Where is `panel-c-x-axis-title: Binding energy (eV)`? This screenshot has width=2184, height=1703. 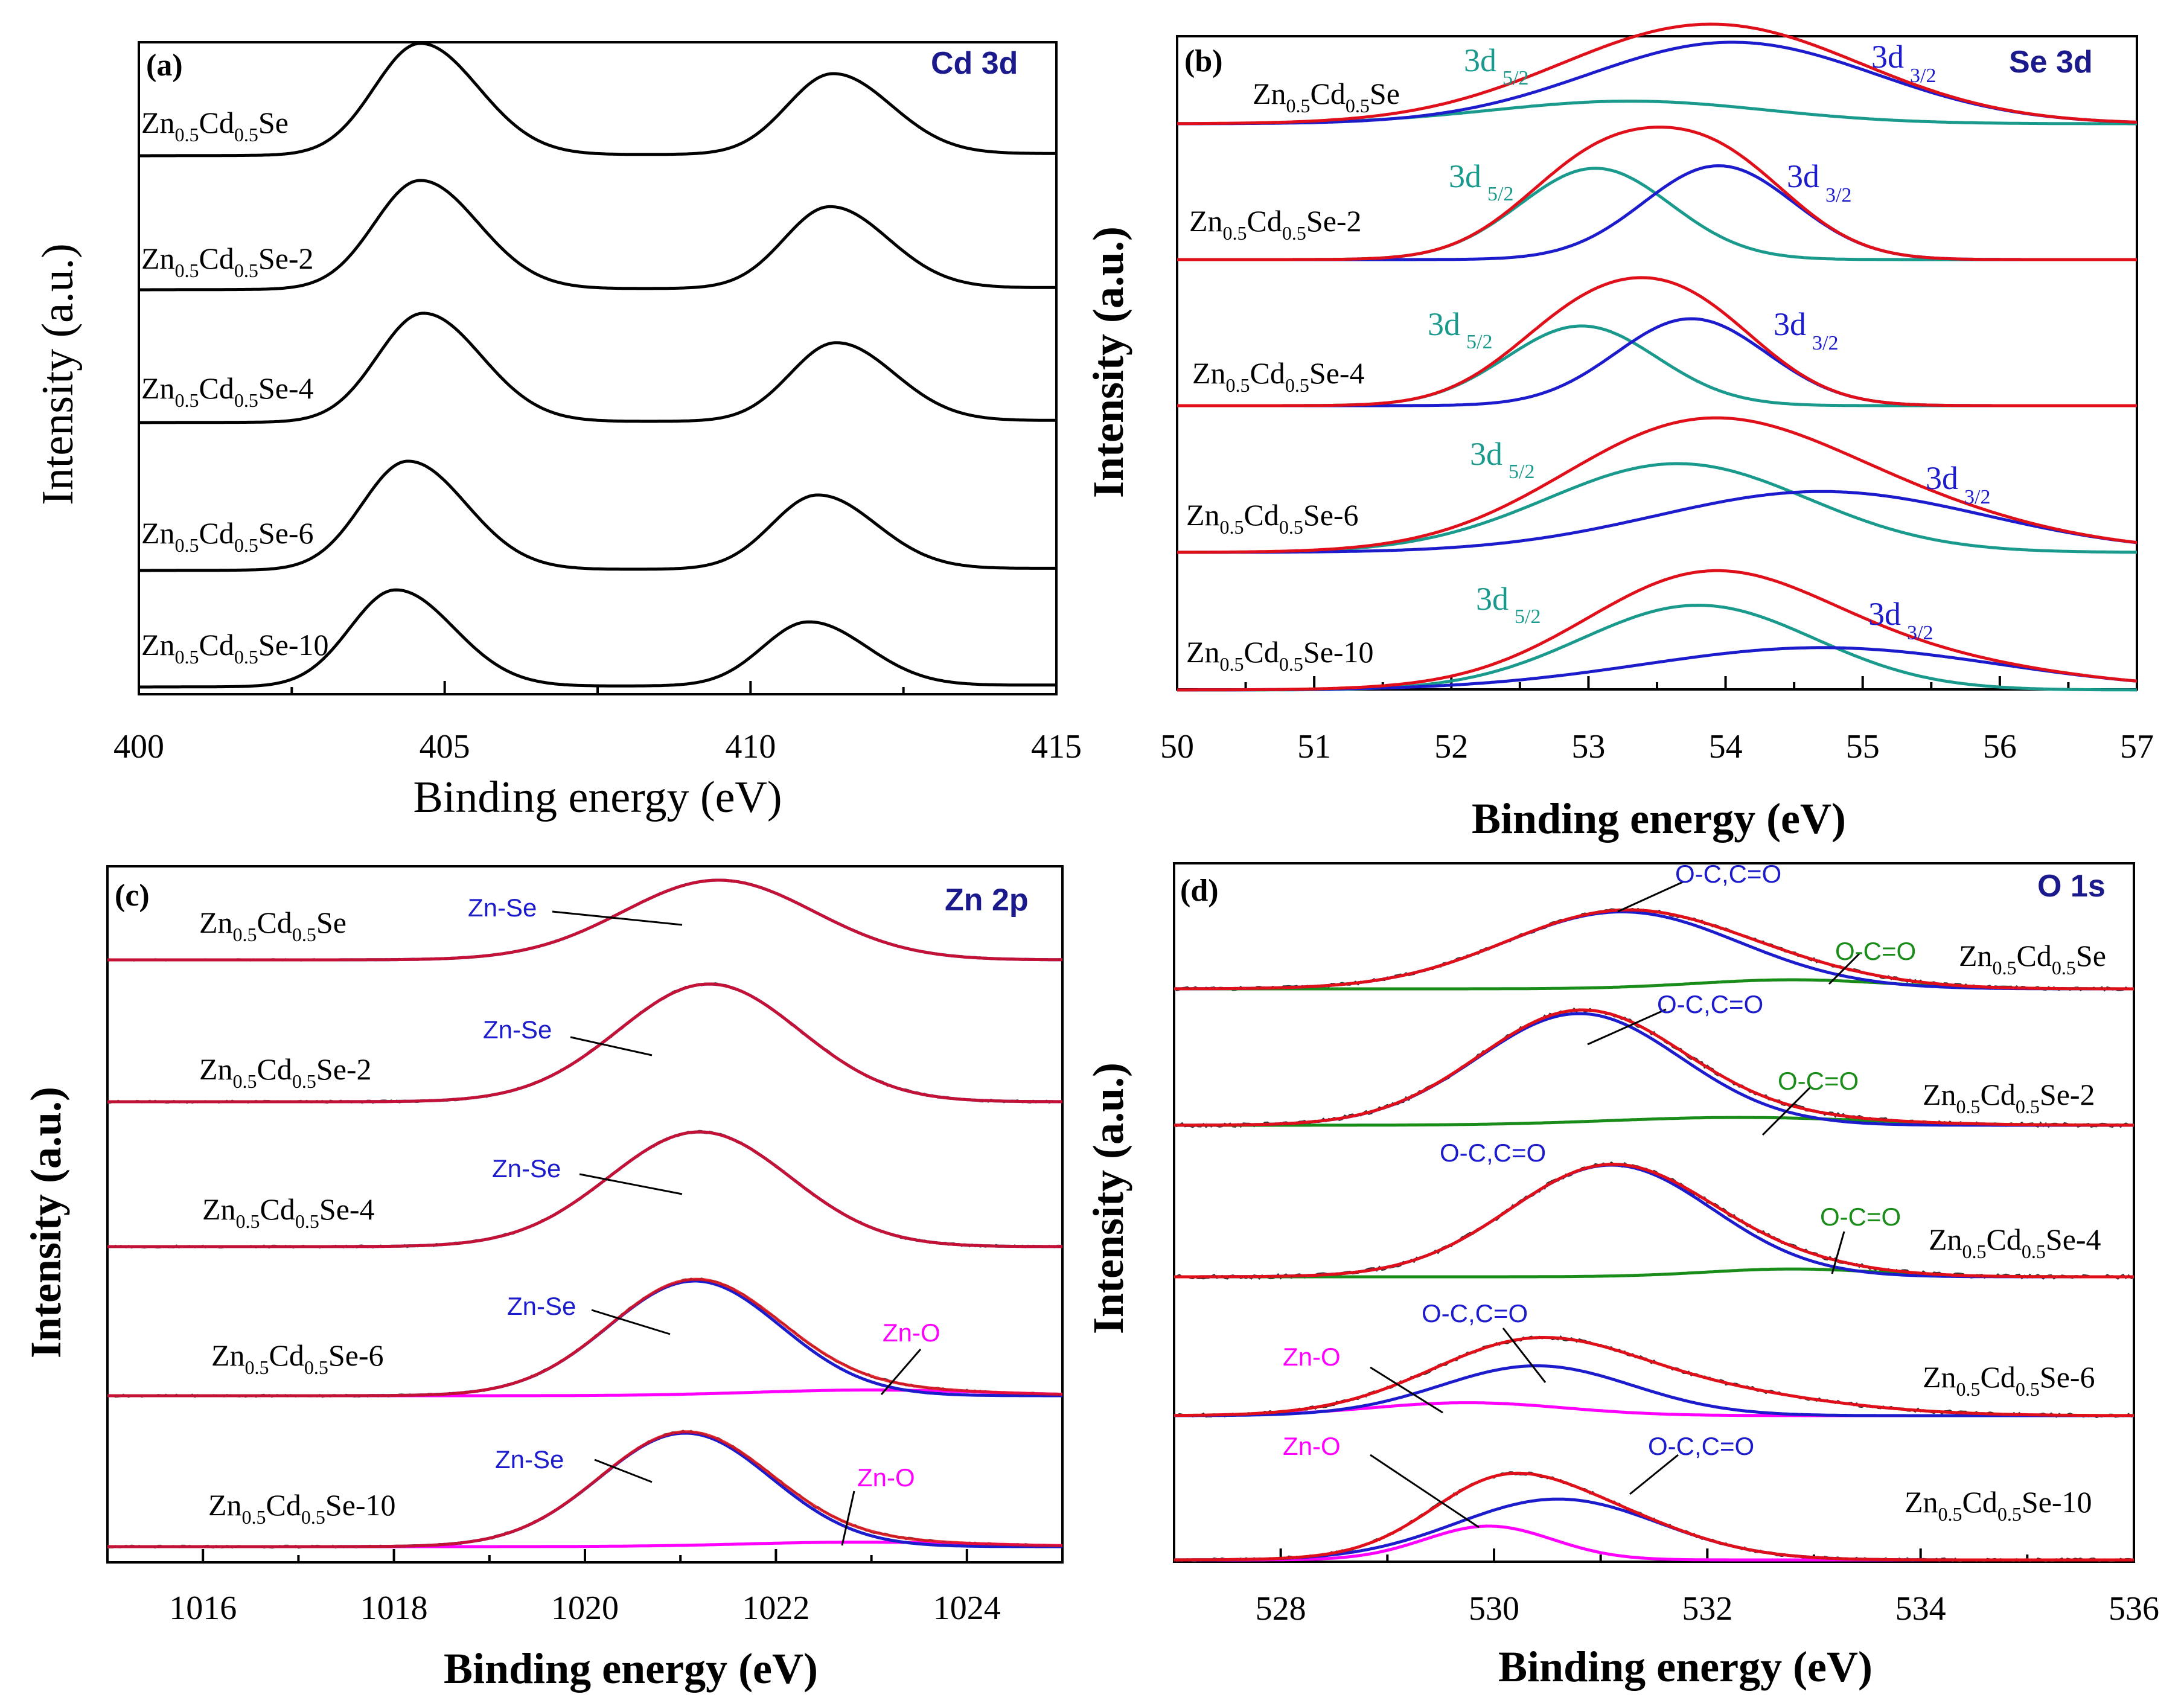
panel-c-x-axis-title: Binding energy (eV) is located at coordinates (631, 1669).